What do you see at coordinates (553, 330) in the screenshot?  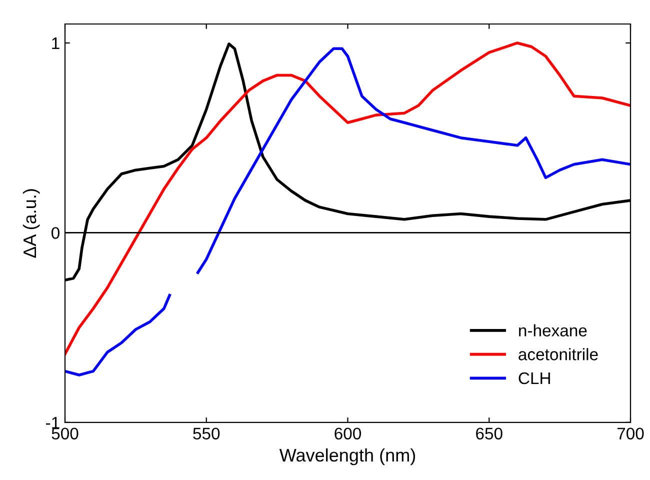 I see `legend-label: n-hexane` at bounding box center [553, 330].